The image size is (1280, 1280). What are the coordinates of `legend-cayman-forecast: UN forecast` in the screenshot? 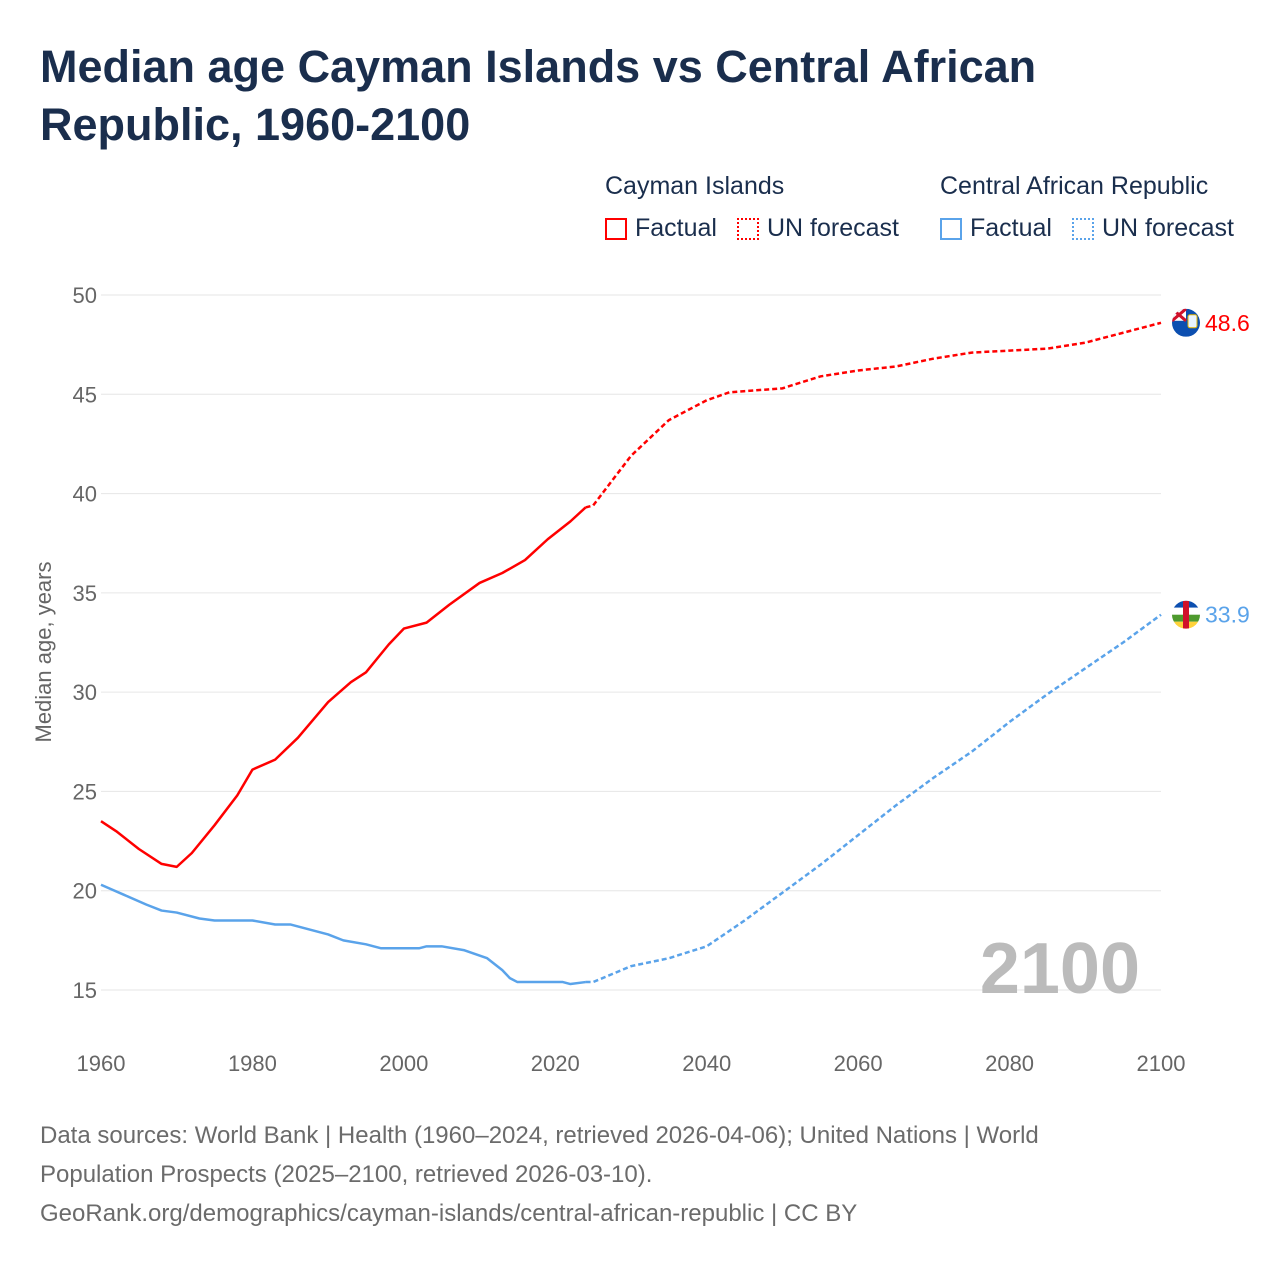 It's located at (818, 228).